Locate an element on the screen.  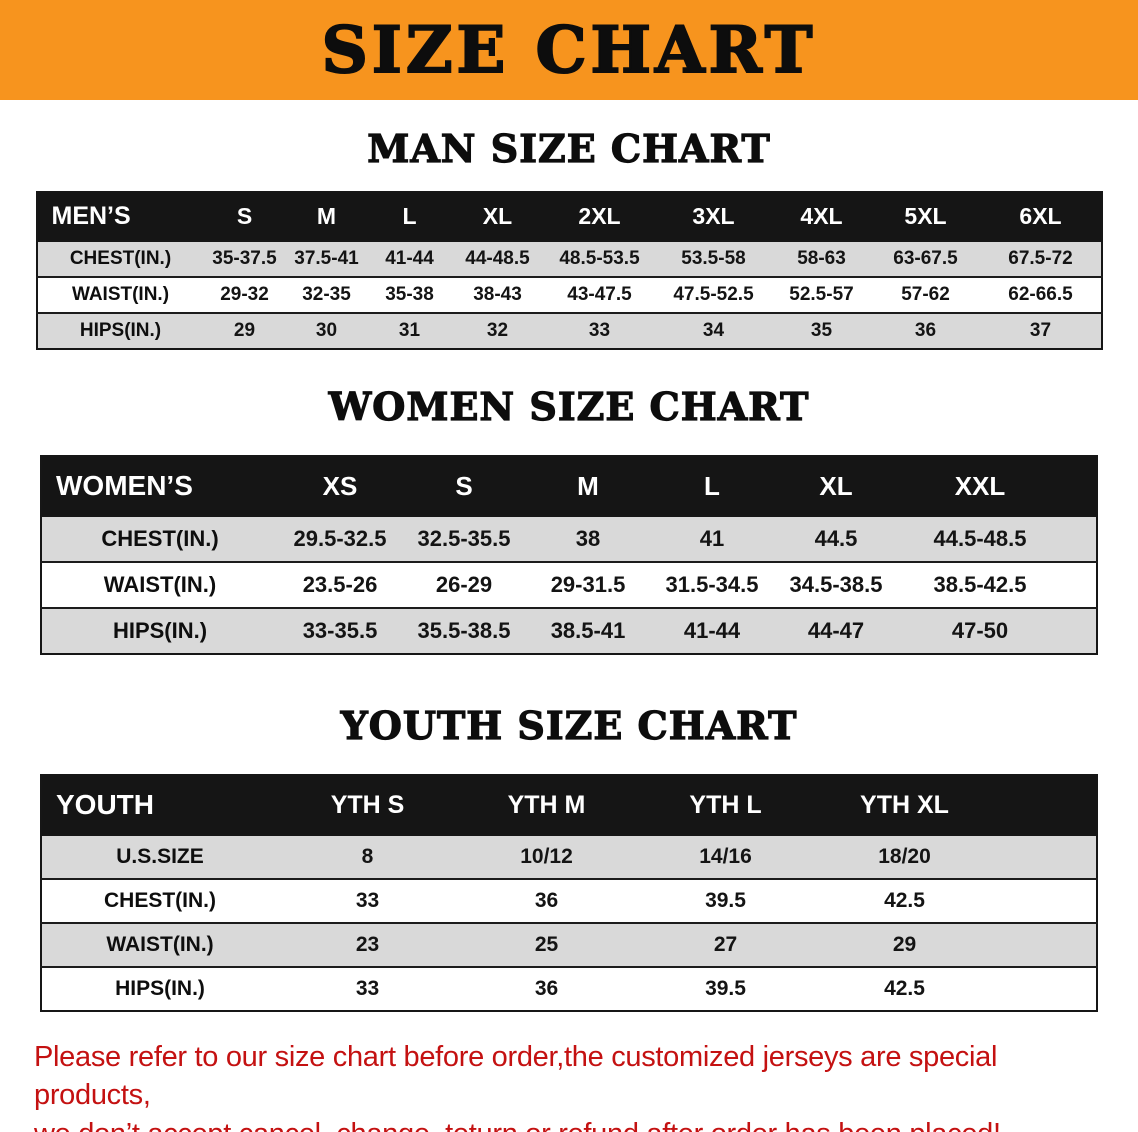
size-column-header: YTH L is located at coordinates (725, 805).